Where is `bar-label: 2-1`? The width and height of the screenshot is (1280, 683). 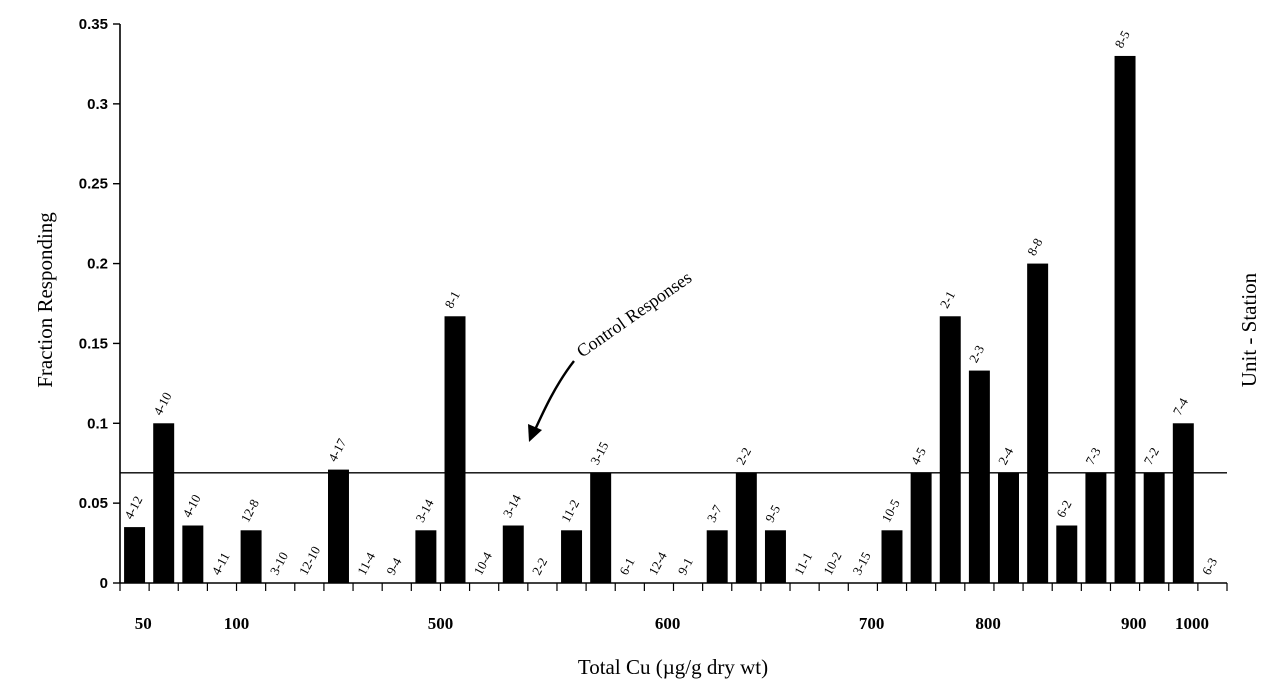
bar-label: 2-1 is located at coordinates (947, 299).